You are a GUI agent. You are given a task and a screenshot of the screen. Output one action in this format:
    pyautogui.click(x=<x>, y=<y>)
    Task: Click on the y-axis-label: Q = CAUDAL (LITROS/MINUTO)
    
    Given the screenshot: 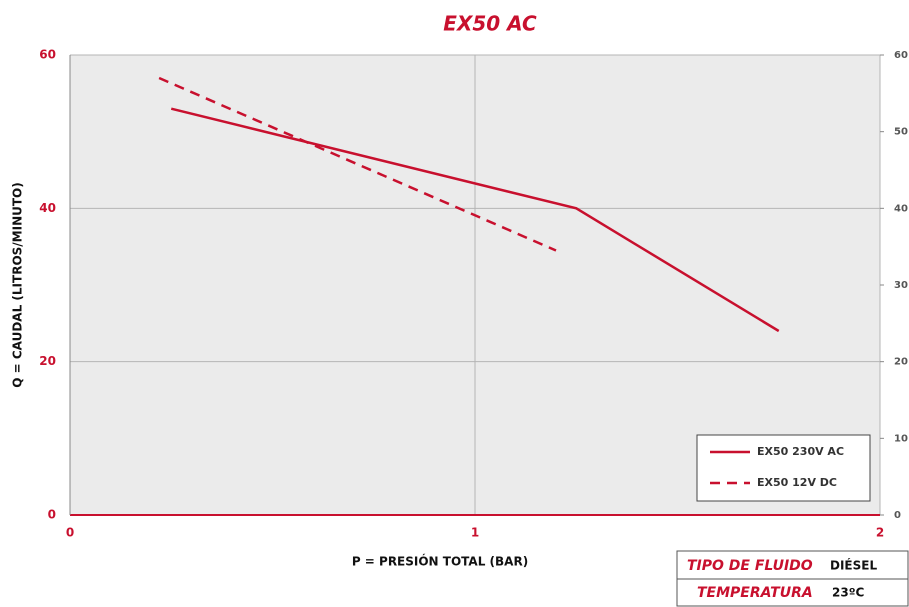 What is the action you would take?
    pyautogui.click(x=18, y=284)
    